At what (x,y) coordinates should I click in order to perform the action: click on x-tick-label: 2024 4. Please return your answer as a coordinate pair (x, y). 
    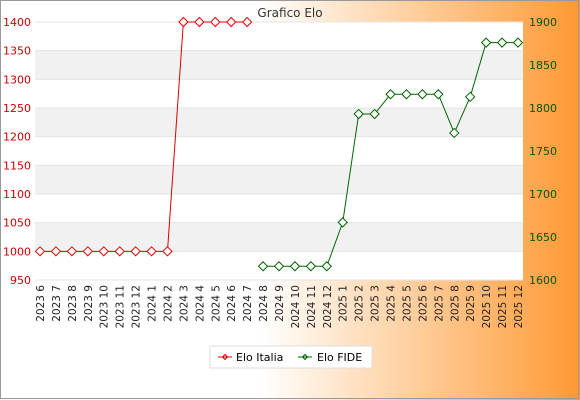
    Looking at the image, I should click on (200, 303).